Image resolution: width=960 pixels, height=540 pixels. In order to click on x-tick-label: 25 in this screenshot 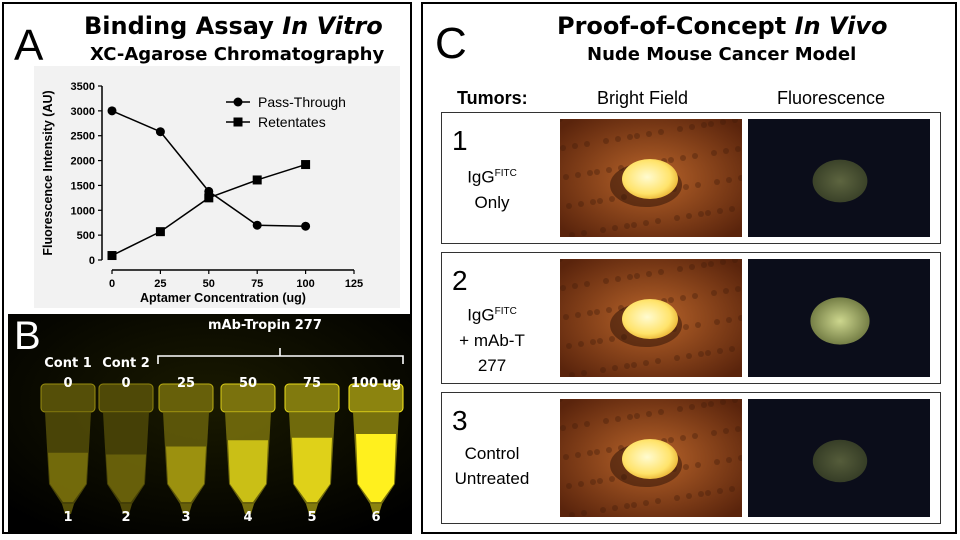, I will do `click(160, 284)`.